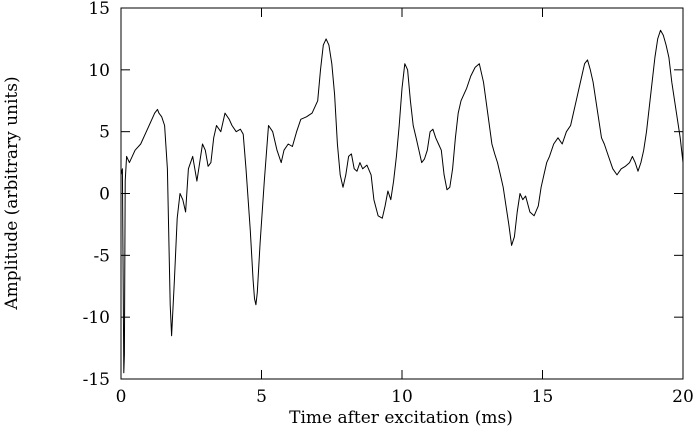 Image resolution: width=693 pixels, height=429 pixels. Describe the element at coordinates (261, 397) in the screenshot. I see `x-tick-label: 5` at that location.